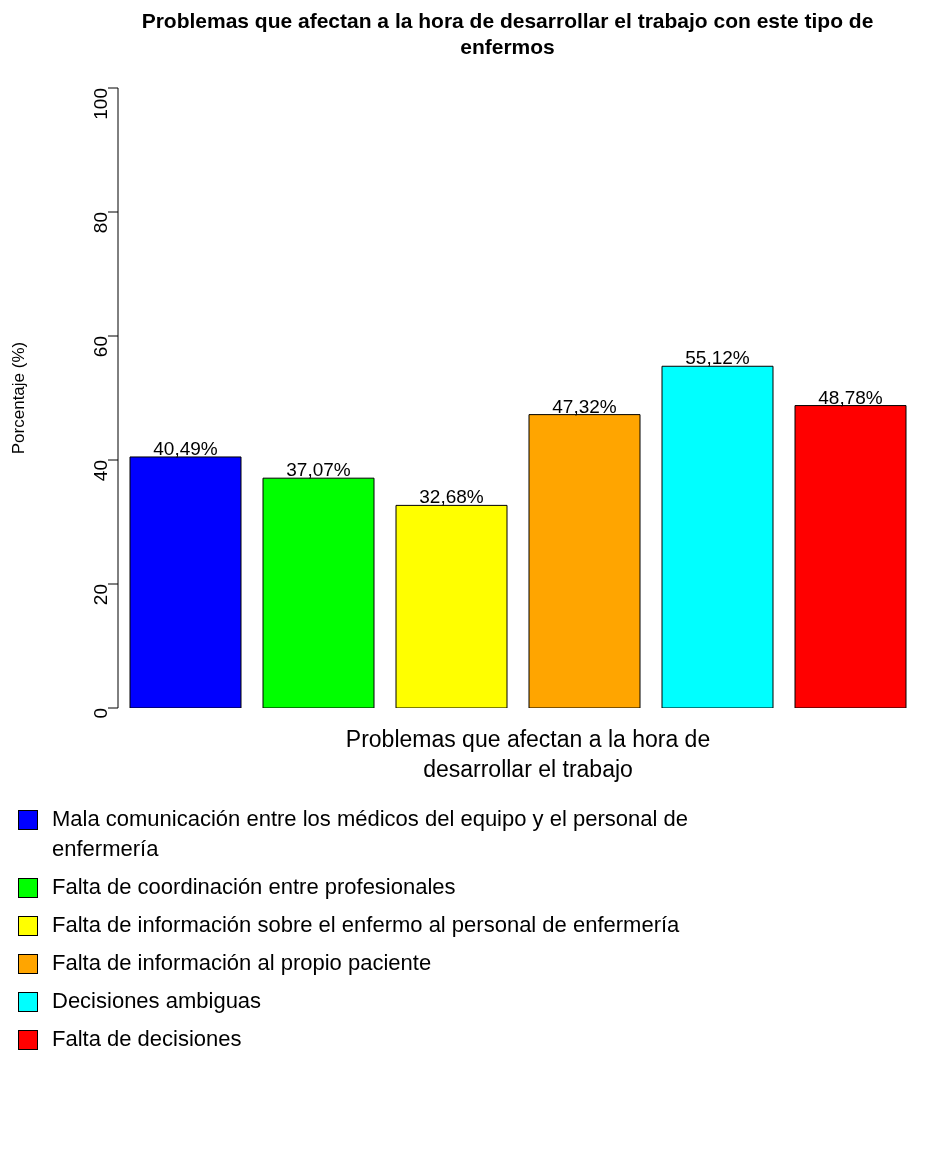 The width and height of the screenshot is (925, 1162). Describe the element at coordinates (584, 406) in the screenshot. I see `data-label: 47,32%` at that location.